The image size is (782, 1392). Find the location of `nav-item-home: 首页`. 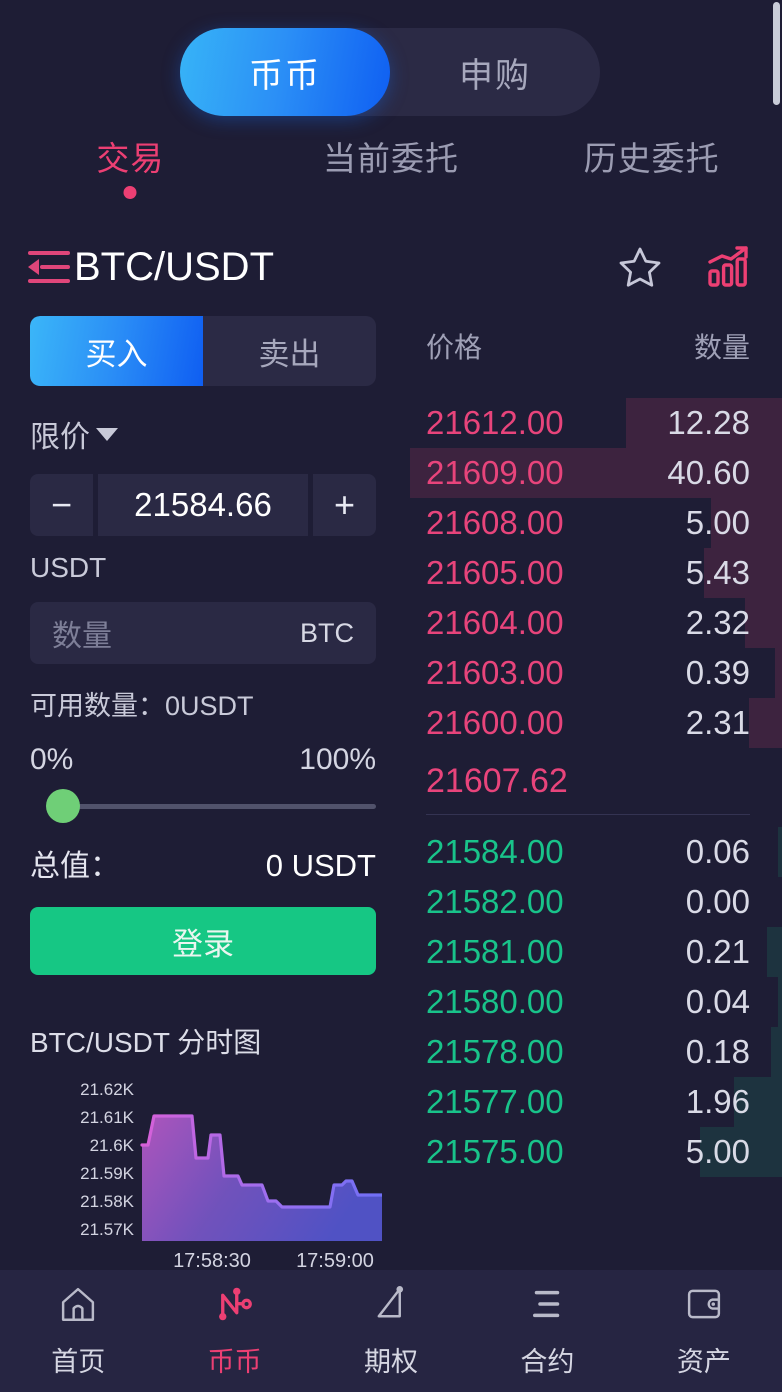

nav-item-home: 首页 is located at coordinates (78, 1331).